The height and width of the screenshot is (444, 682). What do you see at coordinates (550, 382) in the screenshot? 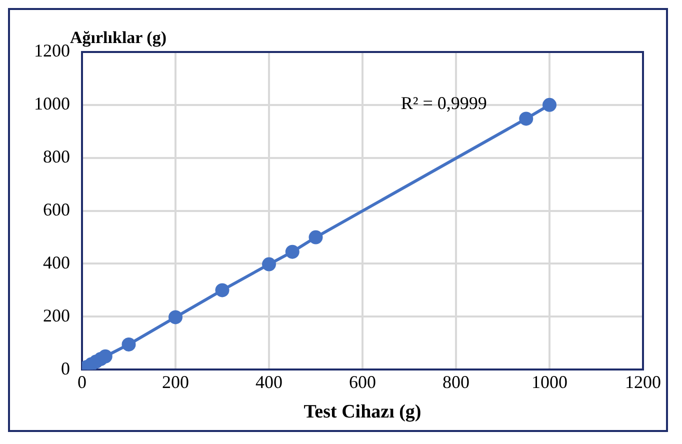
I see `x-tick-label: 1000` at bounding box center [550, 382].